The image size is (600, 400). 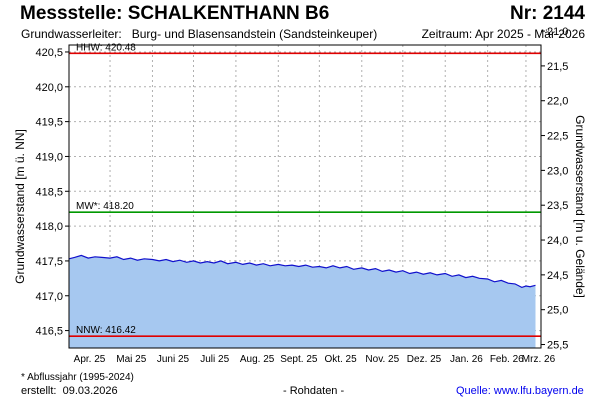 What do you see at coordinates (466, 359) in the screenshot?
I see `x-tick-label: Jan. 26` at bounding box center [466, 359].